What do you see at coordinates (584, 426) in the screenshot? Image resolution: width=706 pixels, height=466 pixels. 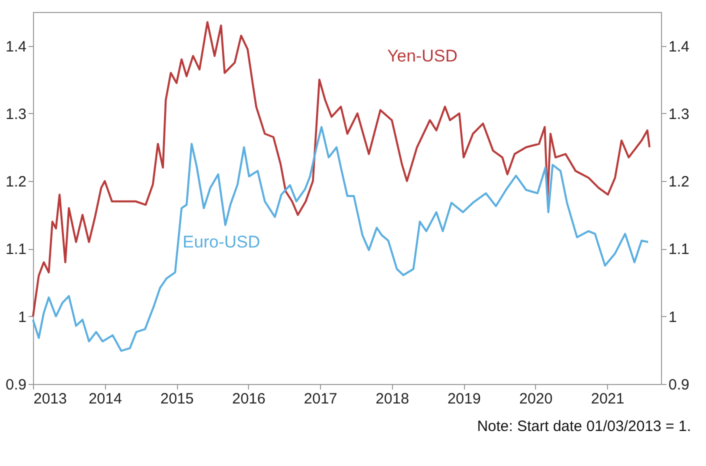 I see `text: Note: Start date 01/03/2013 = 1.` at bounding box center [584, 426].